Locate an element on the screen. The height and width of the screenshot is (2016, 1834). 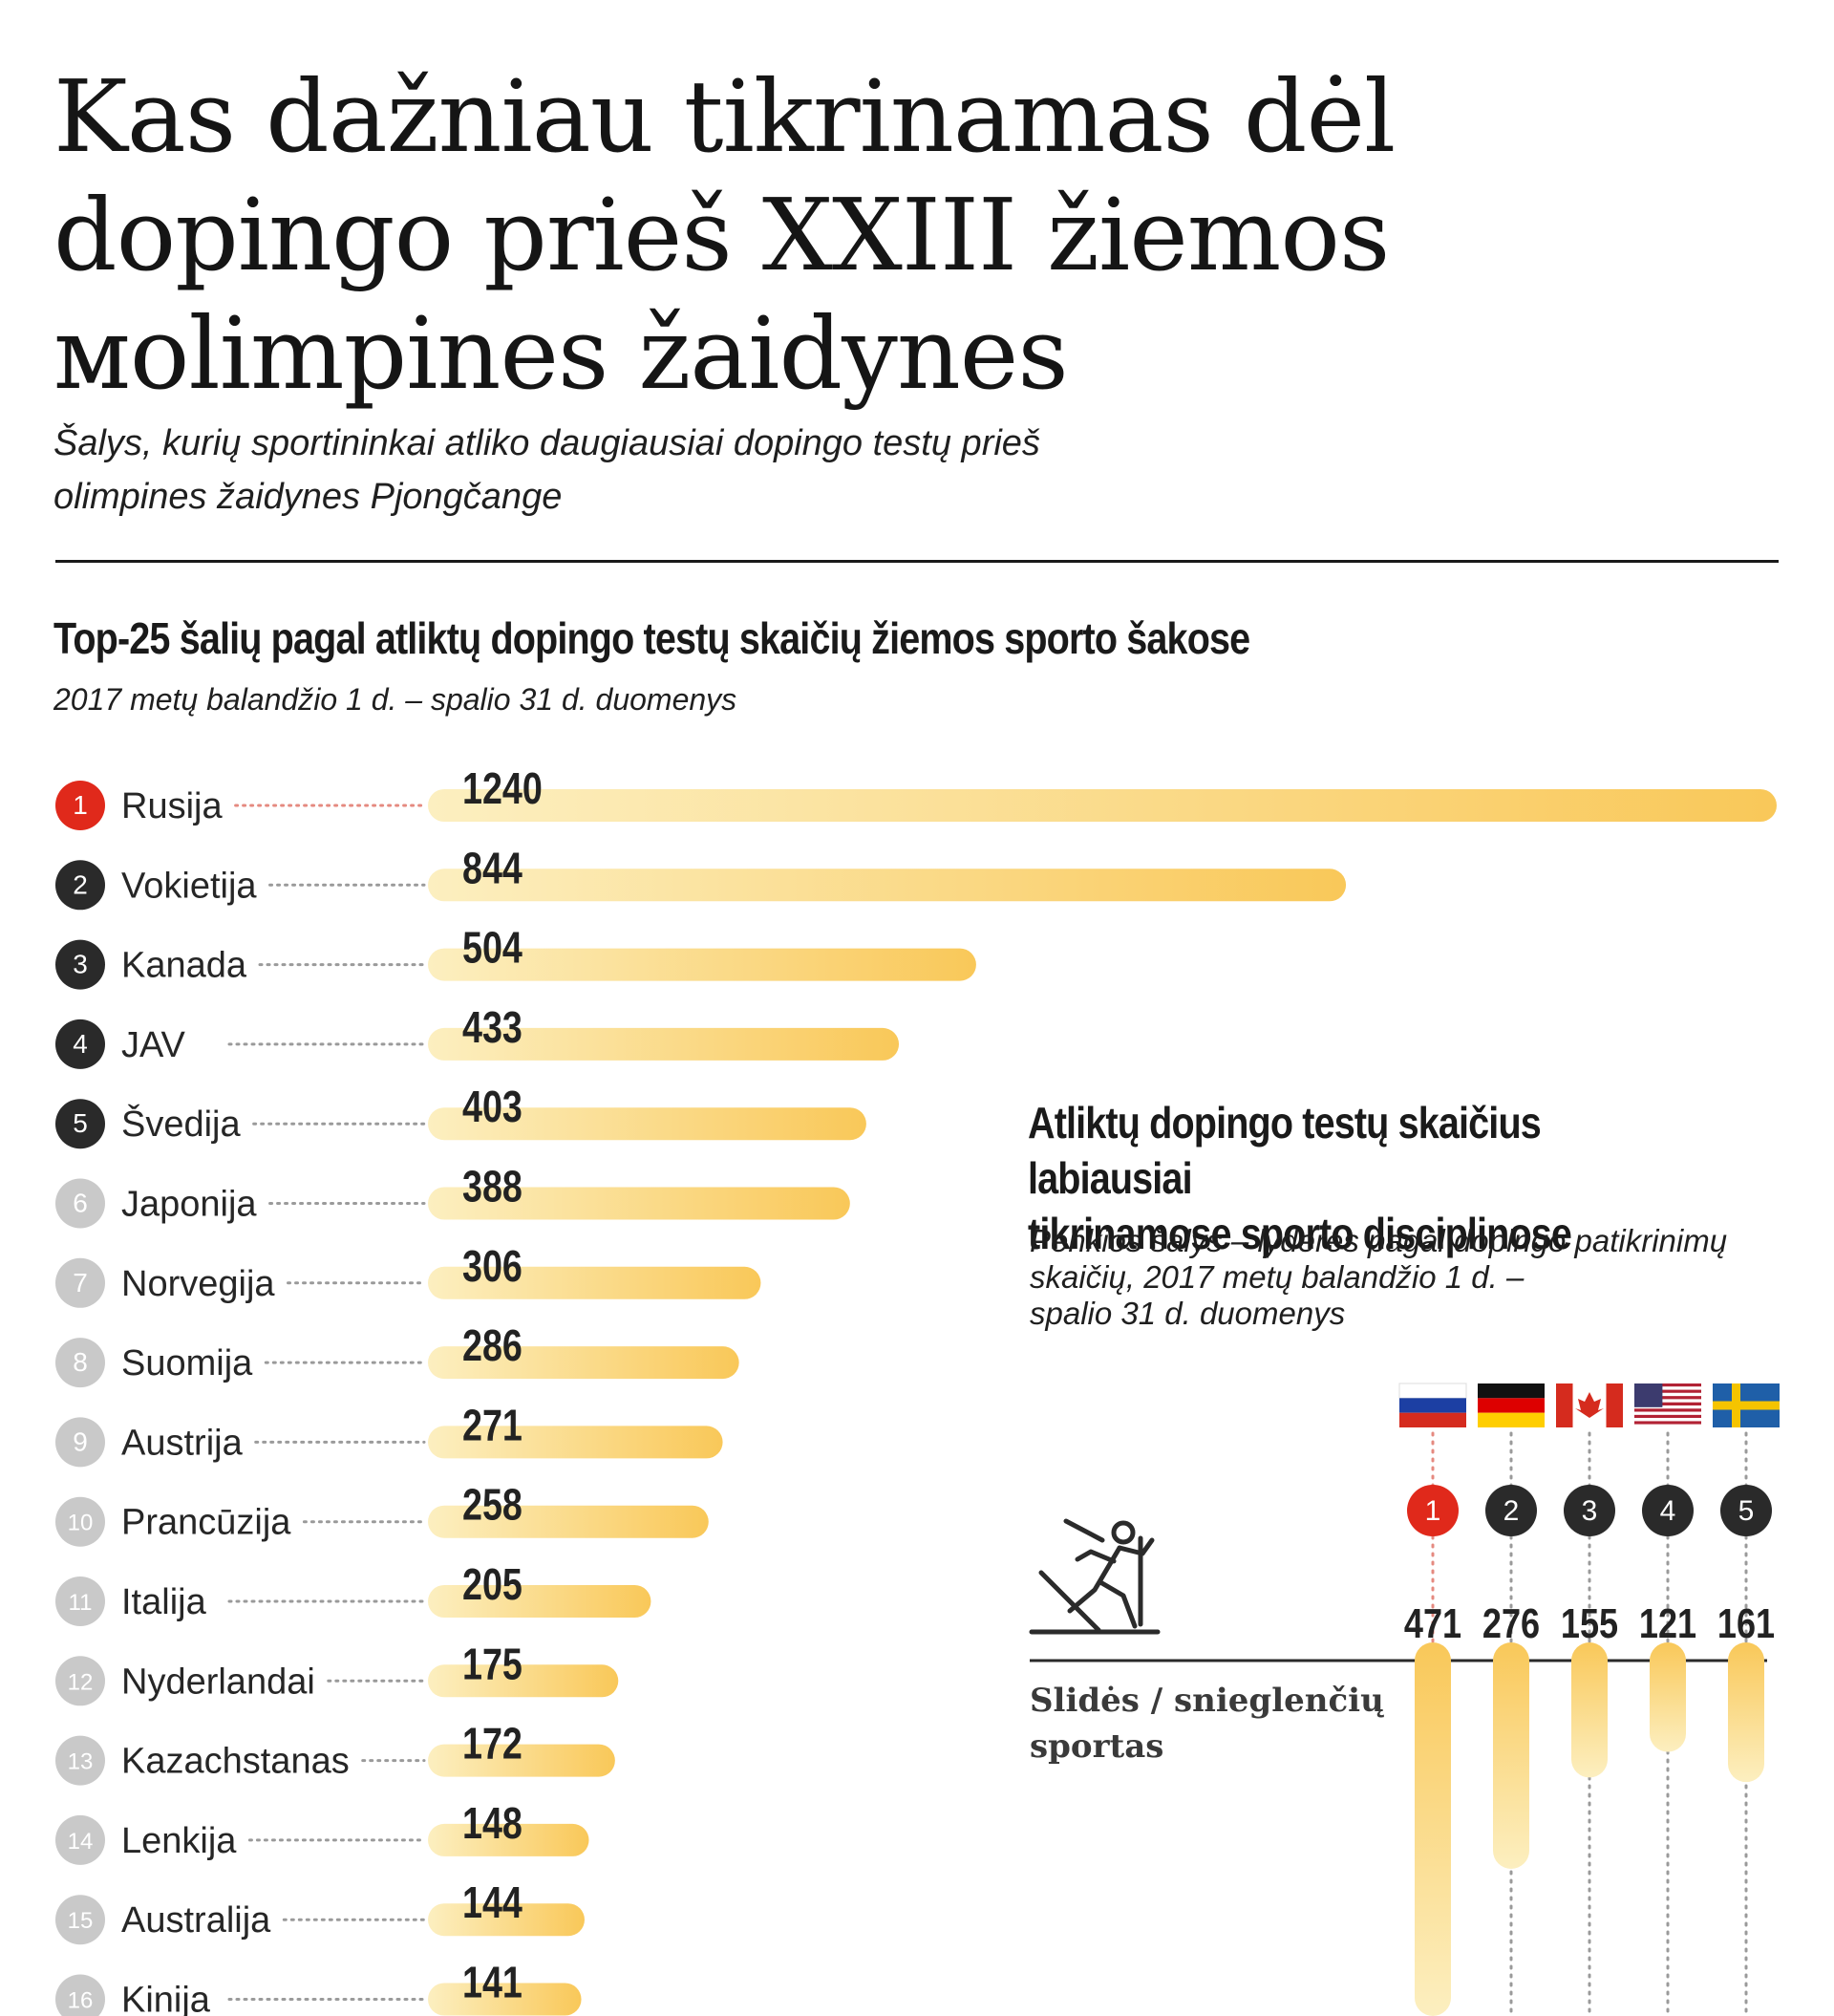
value-label: 471 is located at coordinates (1432, 1623).